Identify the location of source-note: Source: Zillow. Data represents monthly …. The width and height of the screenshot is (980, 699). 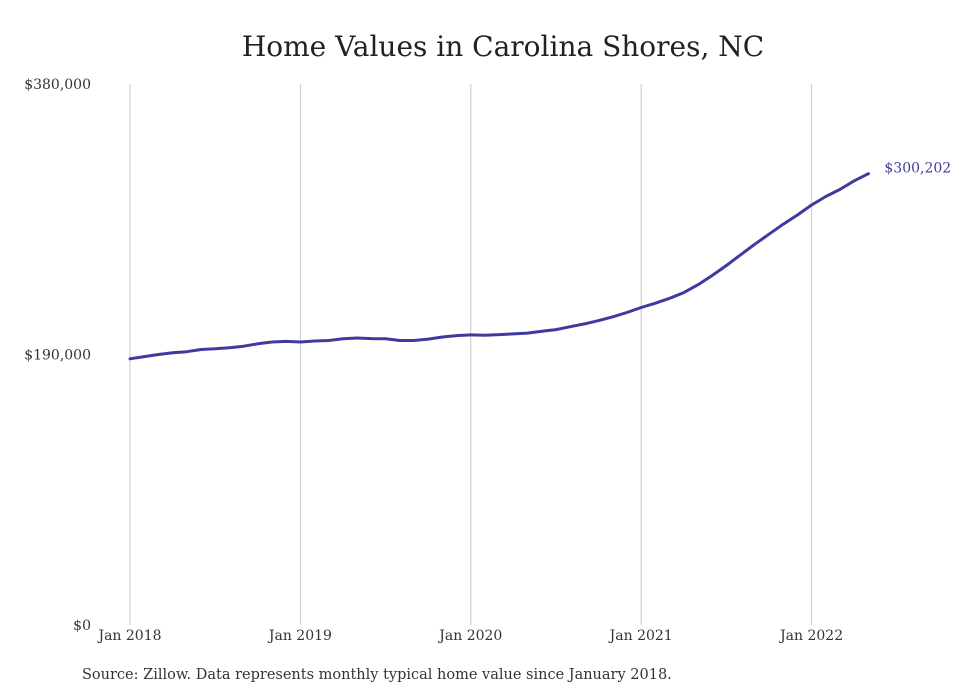
(377, 675).